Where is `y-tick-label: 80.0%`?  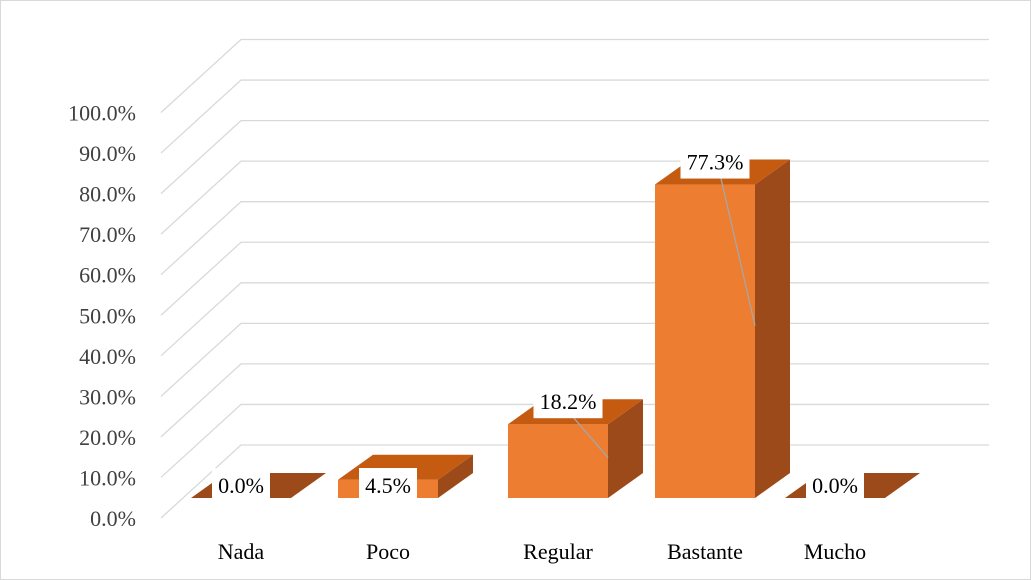 y-tick-label: 80.0% is located at coordinates (107, 194).